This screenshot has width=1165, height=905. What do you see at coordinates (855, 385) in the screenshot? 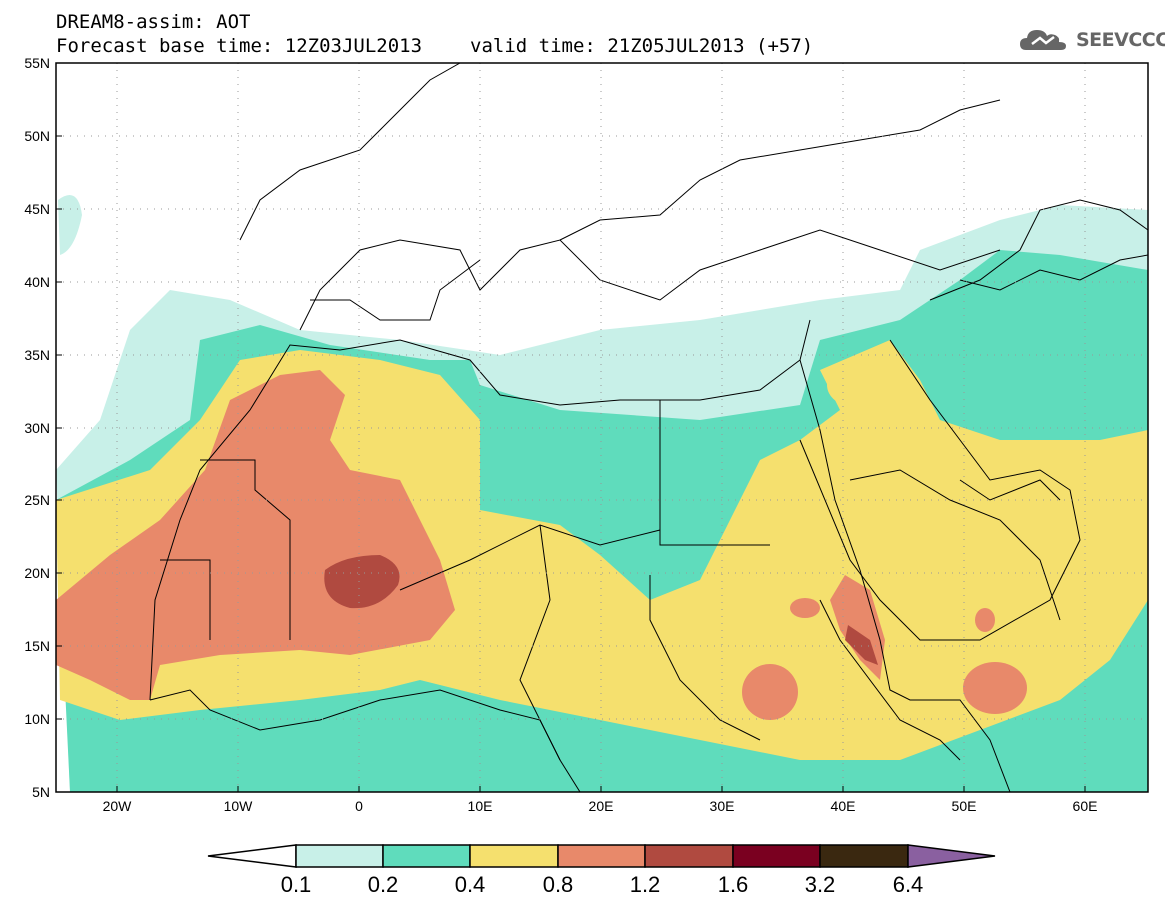
I see `aot-patch-0.4-iraq` at bounding box center [855, 385].